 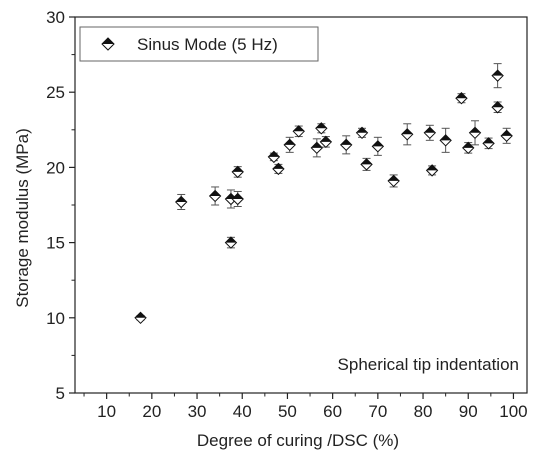 What do you see at coordinates (55, 318) in the screenshot?
I see `y-tick-label: 10` at bounding box center [55, 318].